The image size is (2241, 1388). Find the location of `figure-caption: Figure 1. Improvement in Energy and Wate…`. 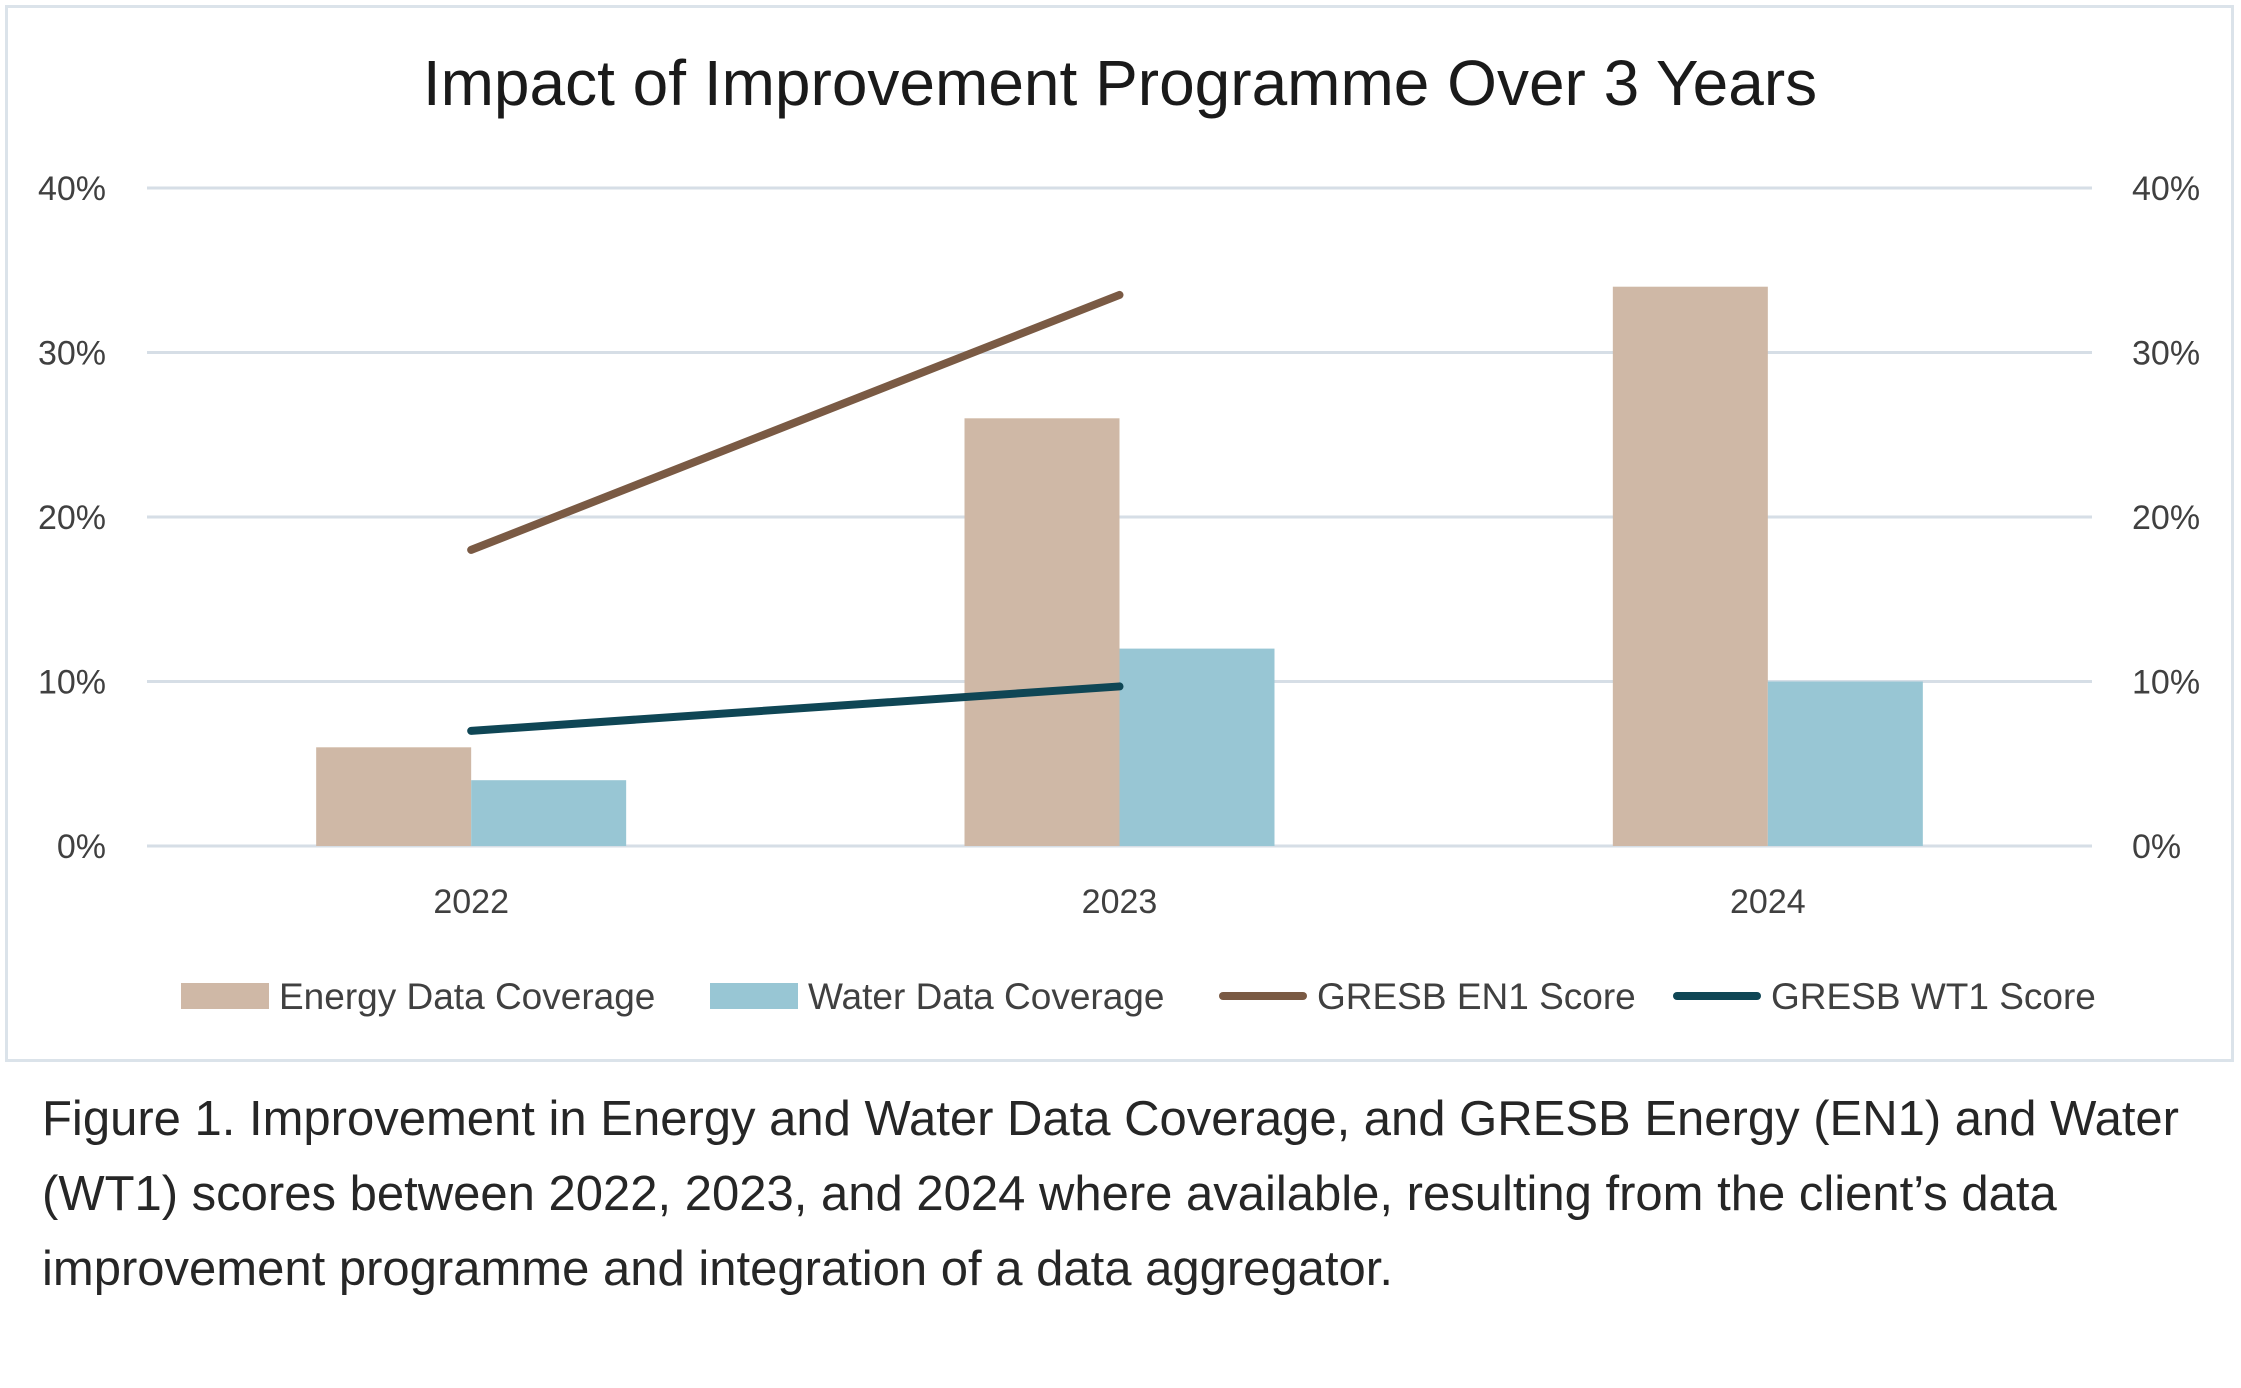

figure-caption: Figure 1. Improvement in Energy and Wate… is located at coordinates (1111, 1194).